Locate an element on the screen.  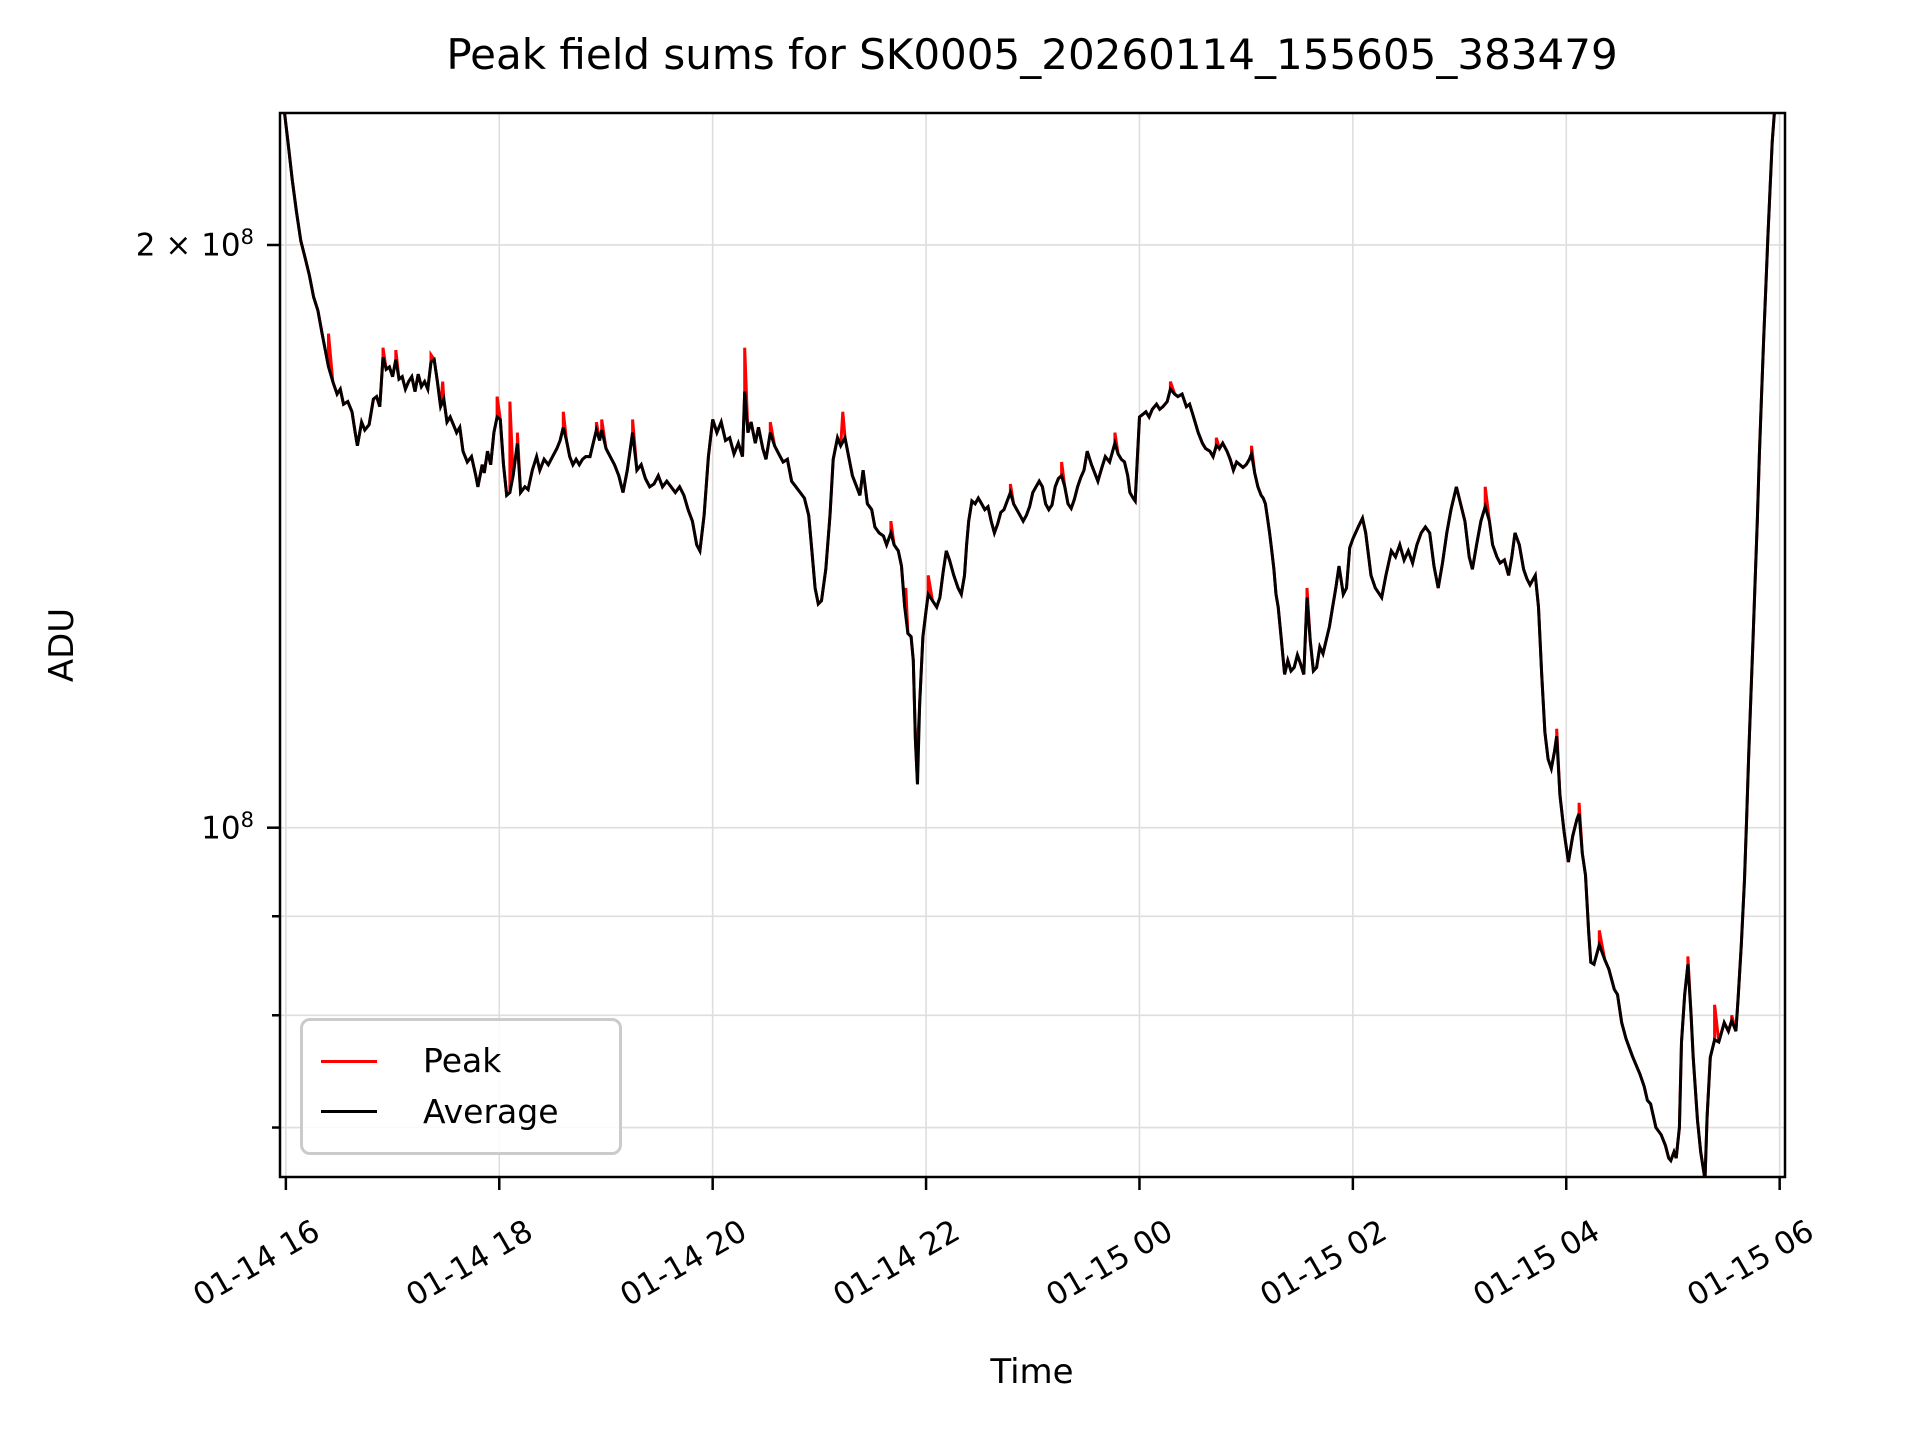
y-tick-label: 2 × 108 is located at coordinates (194, 244).